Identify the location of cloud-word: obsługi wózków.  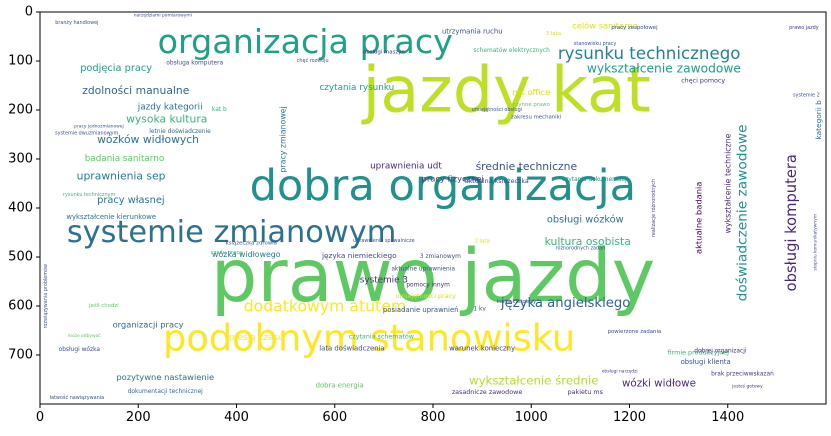
(585, 219).